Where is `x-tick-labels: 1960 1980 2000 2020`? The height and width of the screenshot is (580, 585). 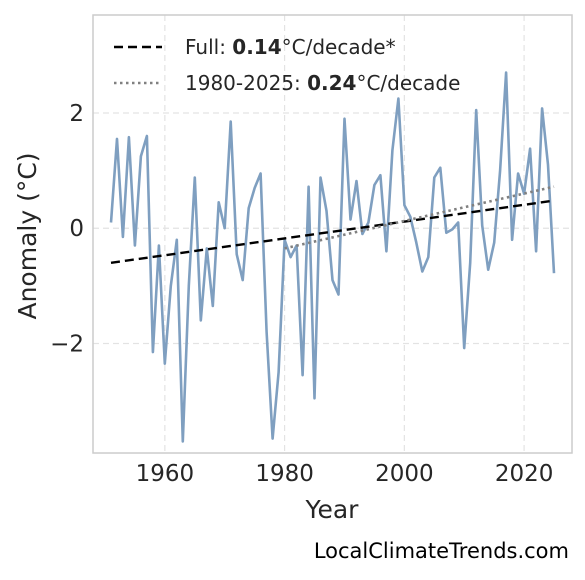 x-tick-labels: 1960 1980 2000 2020 is located at coordinates (345, 474).